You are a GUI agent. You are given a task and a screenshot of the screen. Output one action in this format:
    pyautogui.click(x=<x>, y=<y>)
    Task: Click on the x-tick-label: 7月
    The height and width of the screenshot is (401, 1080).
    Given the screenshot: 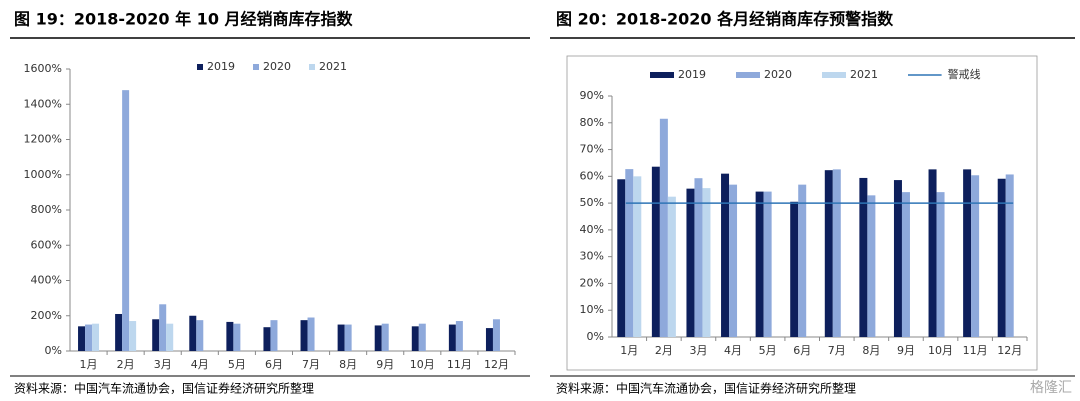 What is the action you would take?
    pyautogui.click(x=311, y=364)
    